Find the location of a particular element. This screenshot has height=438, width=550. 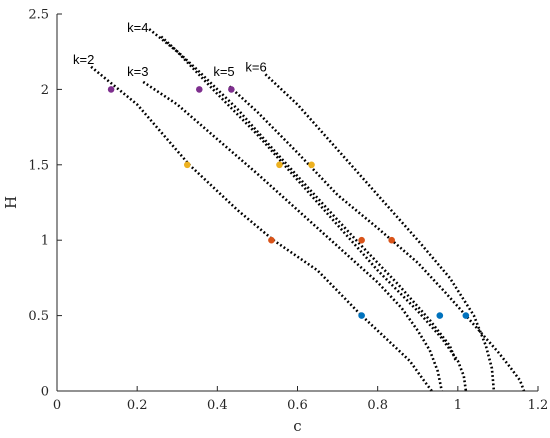

curve-label-k5: k=5 is located at coordinates (223, 71).